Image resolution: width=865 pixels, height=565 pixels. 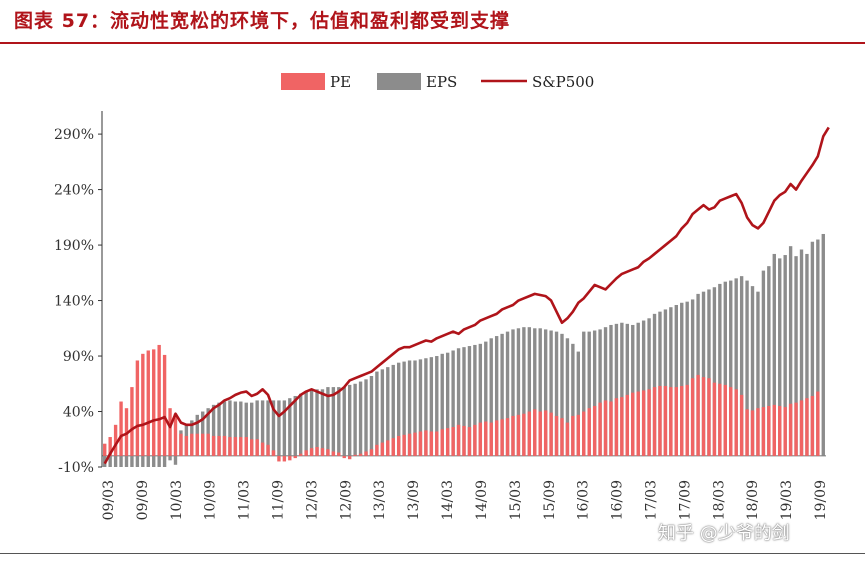 What do you see at coordinates (399, 81) in the screenshot?
I see `legend-swatch-eps` at bounding box center [399, 81].